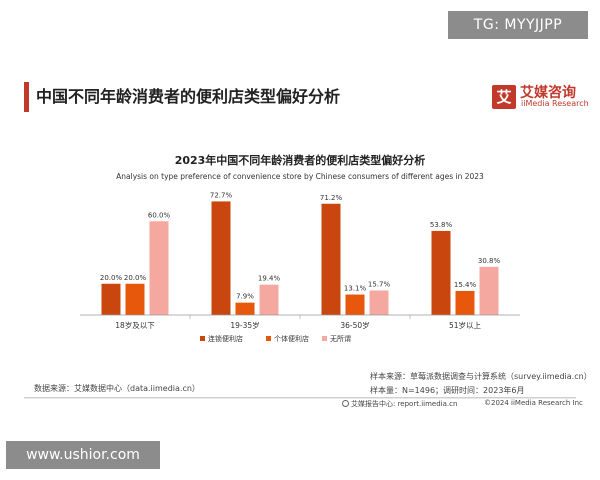 The height and width of the screenshot is (480, 600). What do you see at coordinates (83, 455) in the screenshot?
I see `watermark-bottom: www.ushior.com` at bounding box center [83, 455].